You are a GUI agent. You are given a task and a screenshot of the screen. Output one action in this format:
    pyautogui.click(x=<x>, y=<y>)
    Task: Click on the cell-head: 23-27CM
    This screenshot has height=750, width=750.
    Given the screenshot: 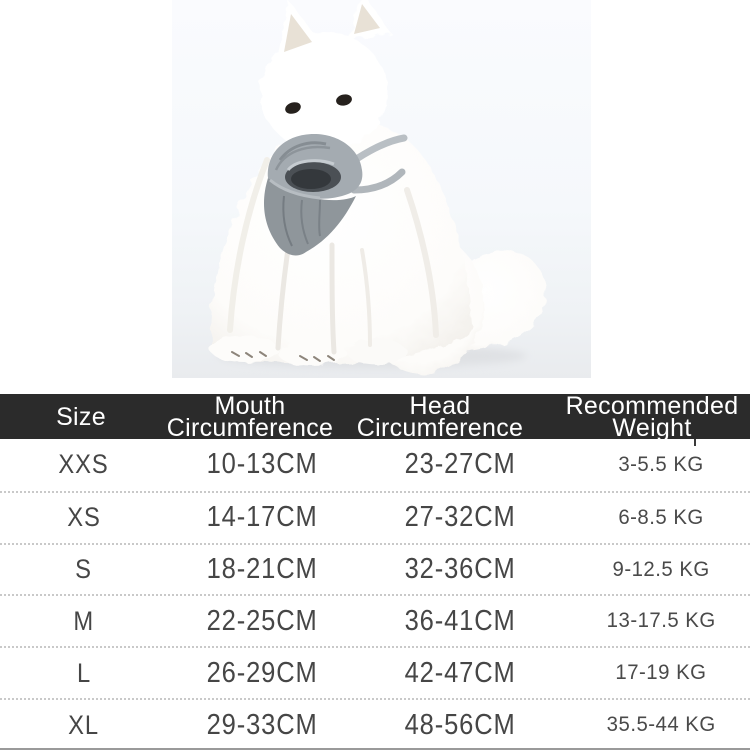 What is the action you would take?
    pyautogui.click(x=460, y=464)
    